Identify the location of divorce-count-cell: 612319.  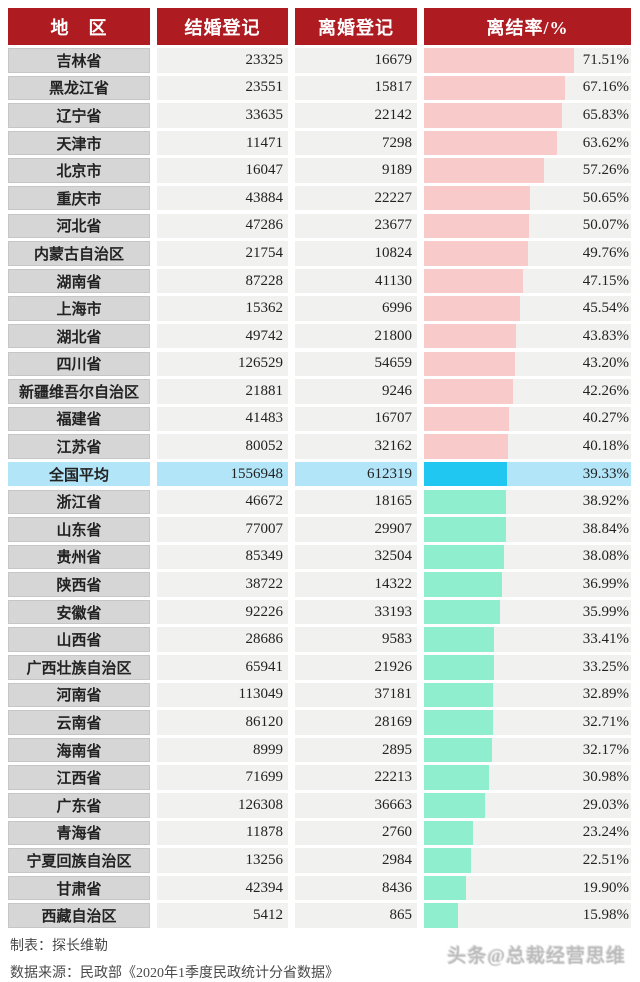
(356, 474).